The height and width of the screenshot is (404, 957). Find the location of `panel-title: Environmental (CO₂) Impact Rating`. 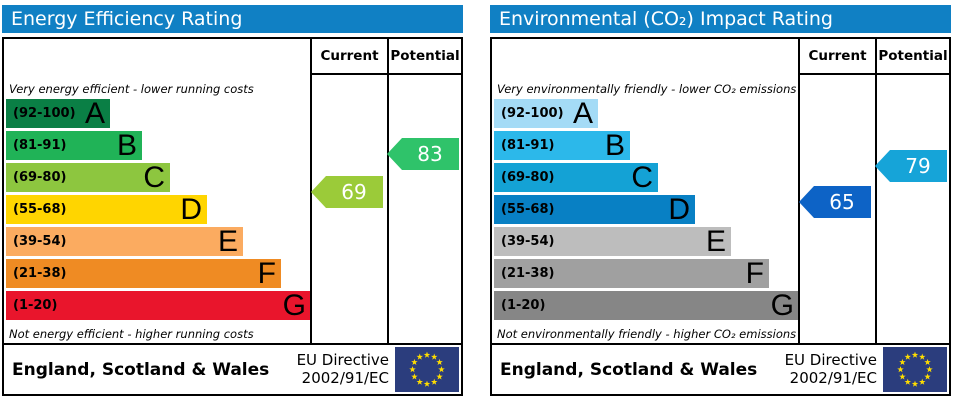

panel-title: Environmental (CO₂) Impact Rating is located at coordinates (720, 19).